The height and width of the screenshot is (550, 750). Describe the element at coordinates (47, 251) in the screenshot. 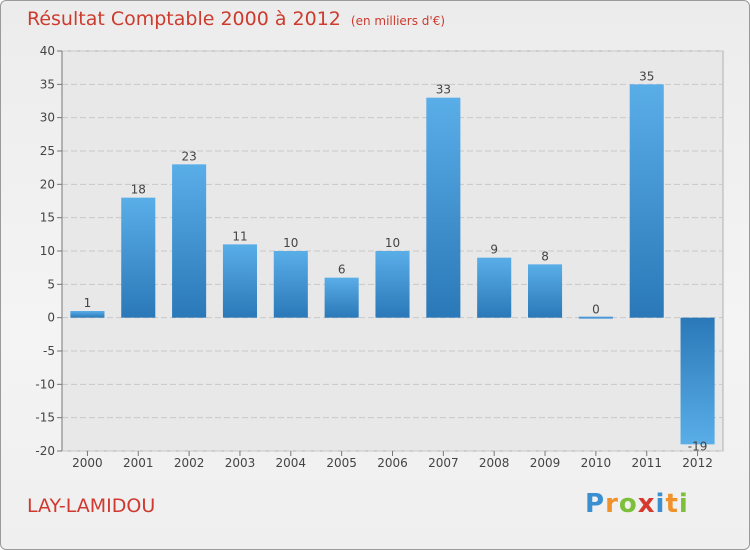

I see `y-tick-label: 10` at that location.